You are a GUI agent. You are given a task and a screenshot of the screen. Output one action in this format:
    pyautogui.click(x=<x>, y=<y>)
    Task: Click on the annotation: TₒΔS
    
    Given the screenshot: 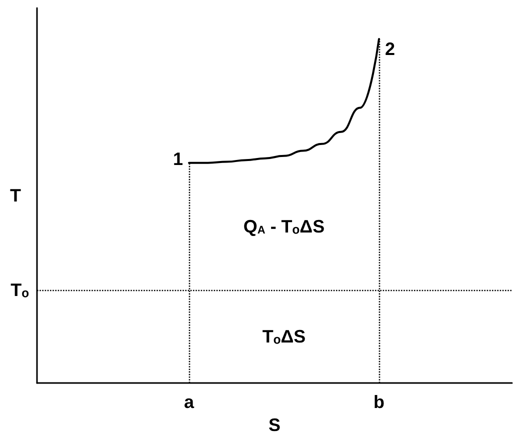 What is the action you would take?
    pyautogui.click(x=284, y=336)
    